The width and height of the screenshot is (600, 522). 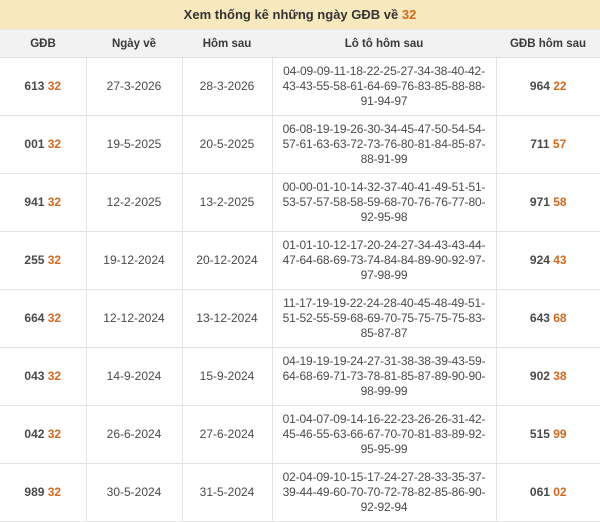 What do you see at coordinates (541, 376) in the screenshot?
I see `gdb-next-prefix: 902` at bounding box center [541, 376].